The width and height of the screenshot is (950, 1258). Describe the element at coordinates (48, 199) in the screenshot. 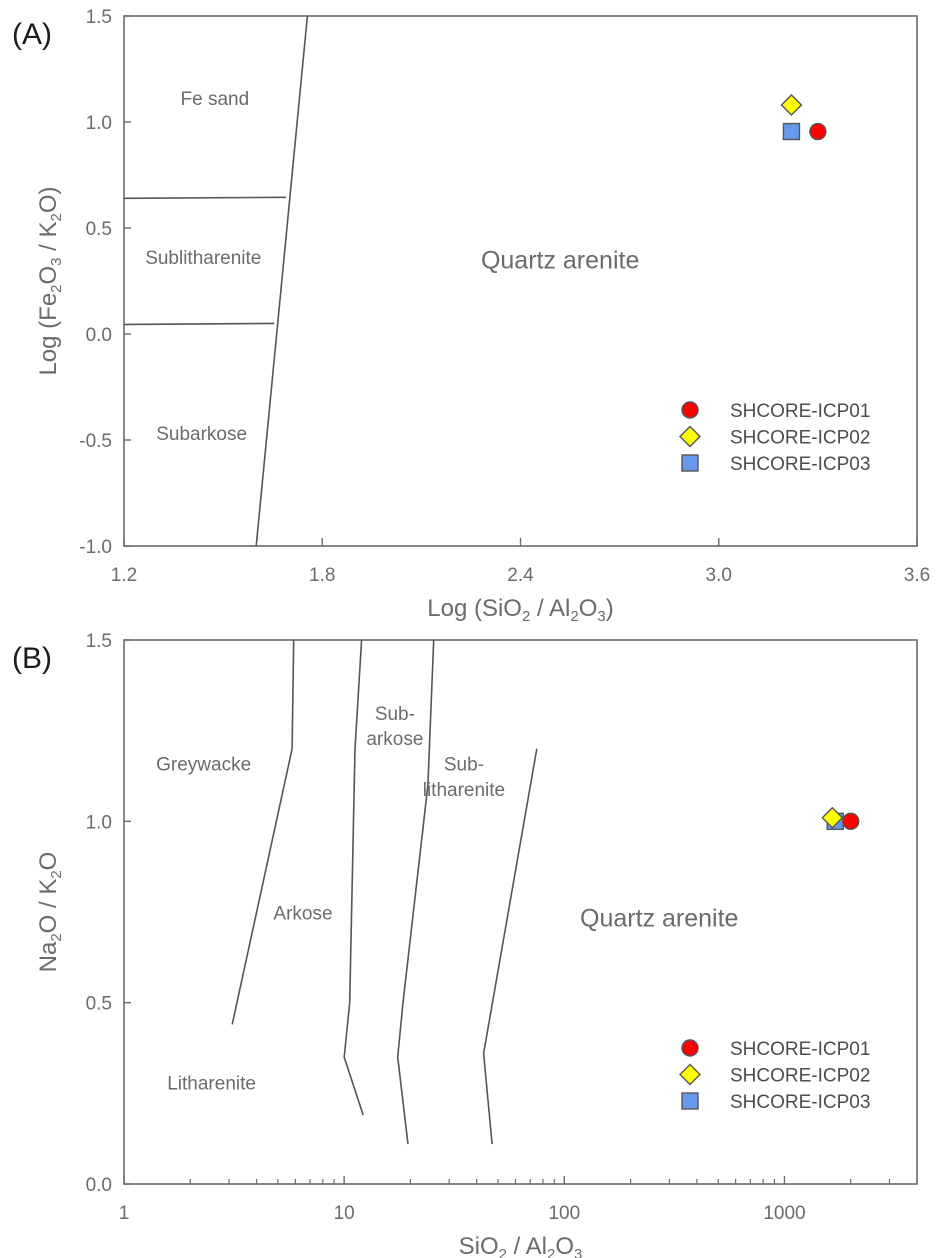

I see `axis-label-part: O)` at that location.